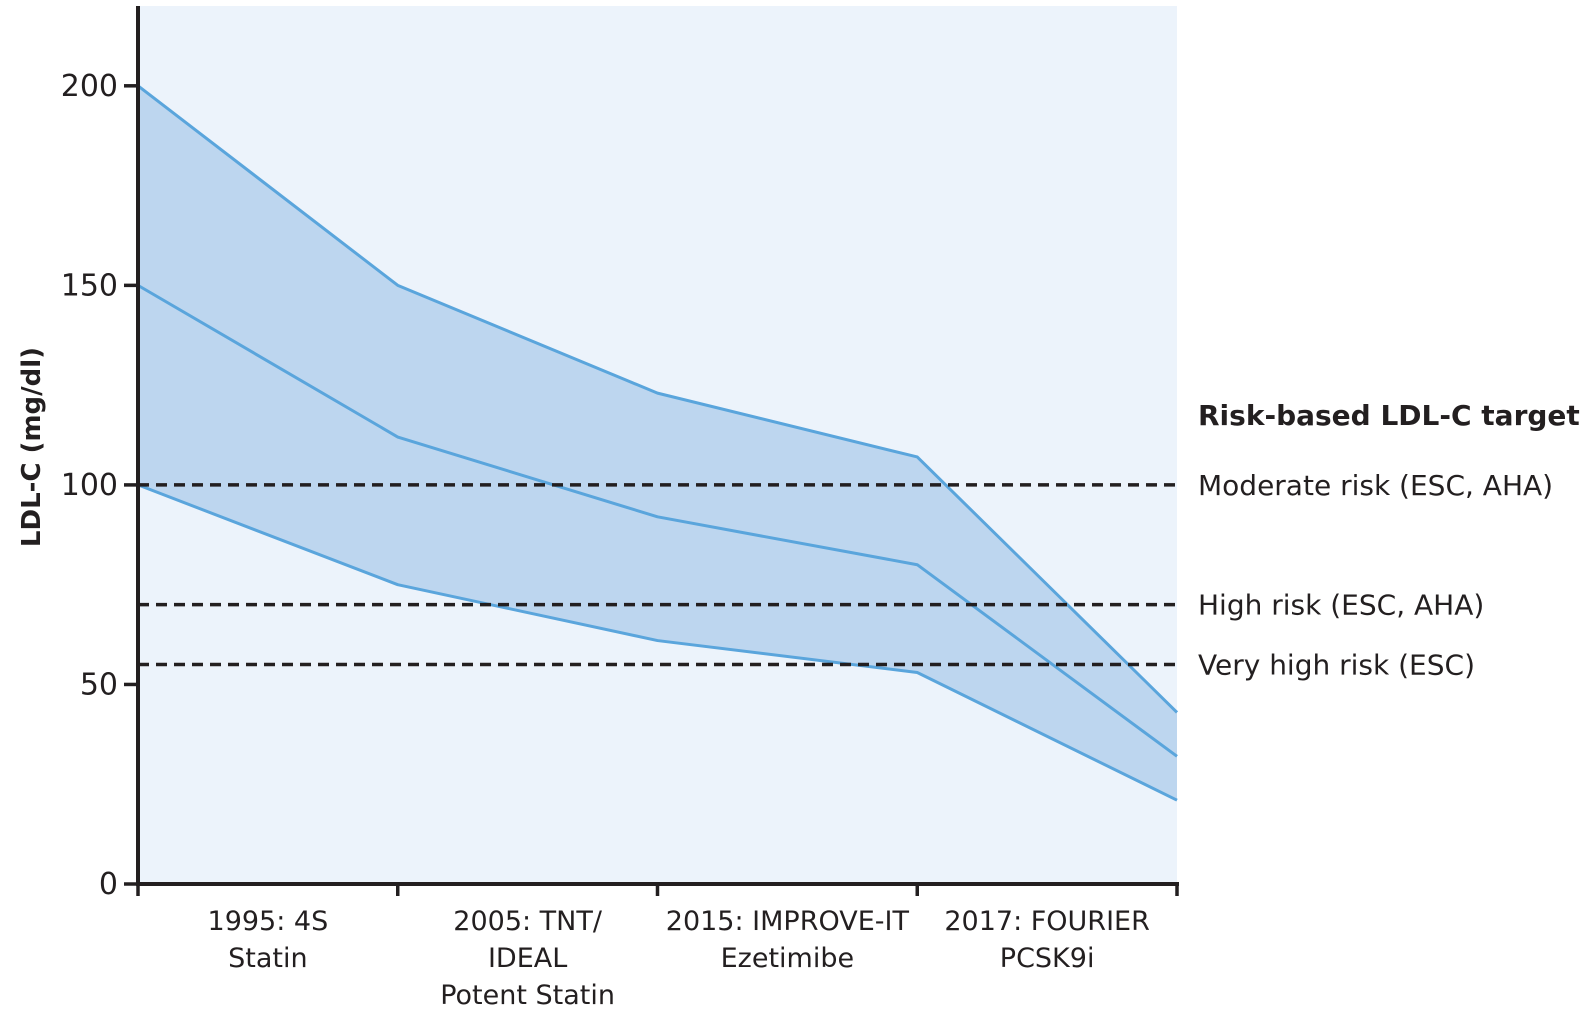 The height and width of the screenshot is (1024, 1589). Describe the element at coordinates (788, 921) in the screenshot. I see `x-category-line: 2015: IMPROVE-IT` at that location.